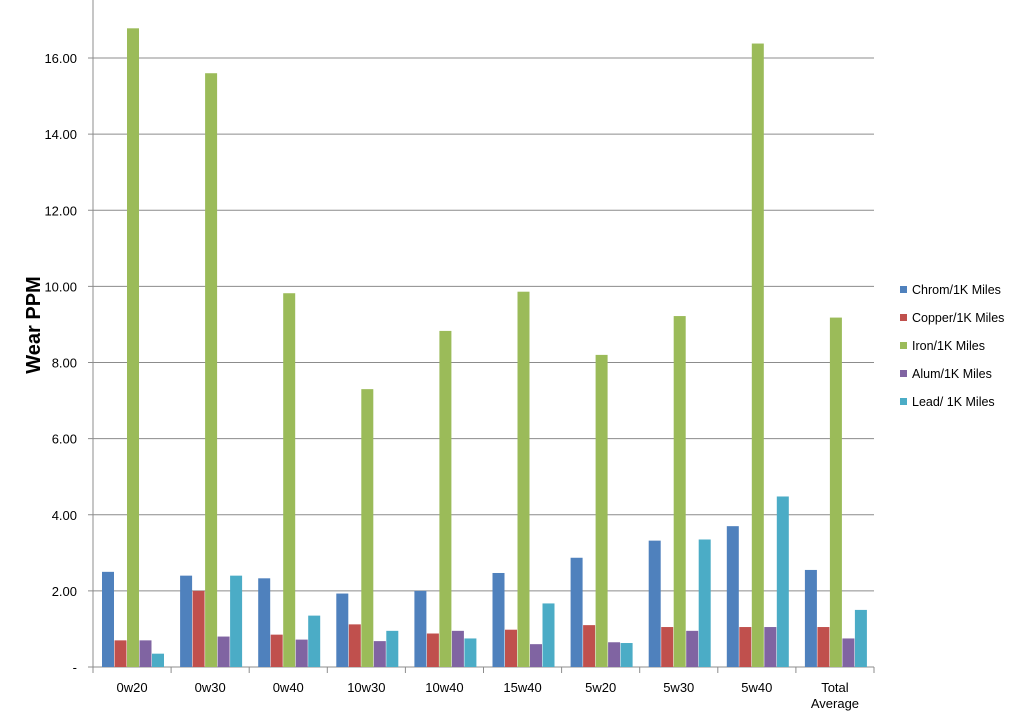  I want to click on x-tick-label: 15w40, so click(522, 687).